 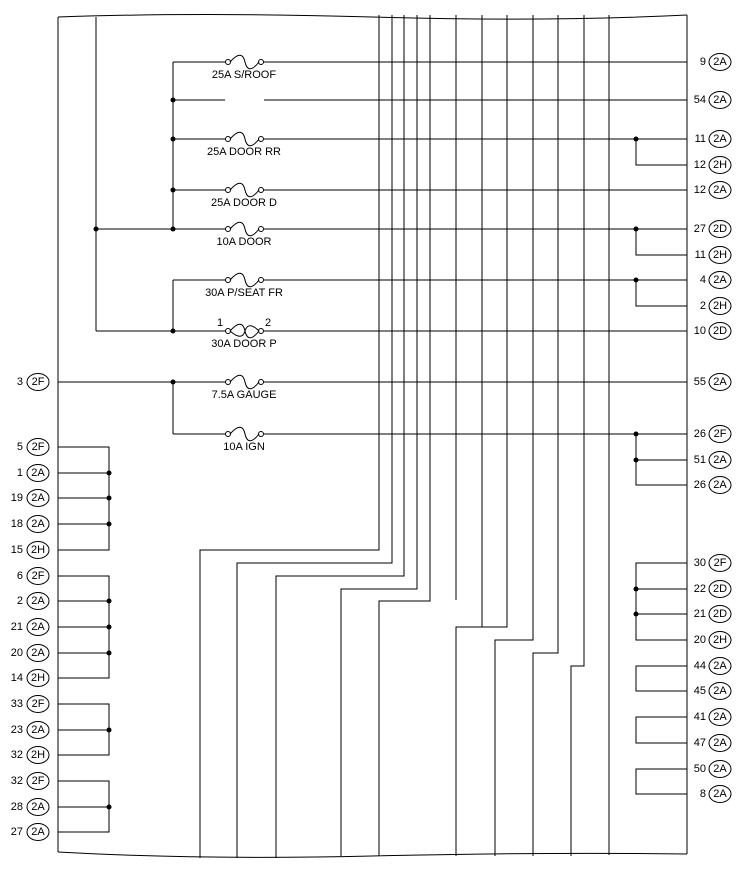 What do you see at coordinates (17, 524) in the screenshot?
I see `pin-number: 18` at bounding box center [17, 524].